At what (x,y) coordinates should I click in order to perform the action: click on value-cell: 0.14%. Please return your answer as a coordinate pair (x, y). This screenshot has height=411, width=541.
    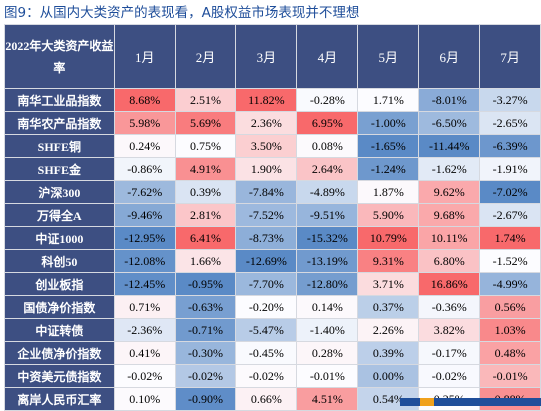
    Looking at the image, I should click on (327, 307).